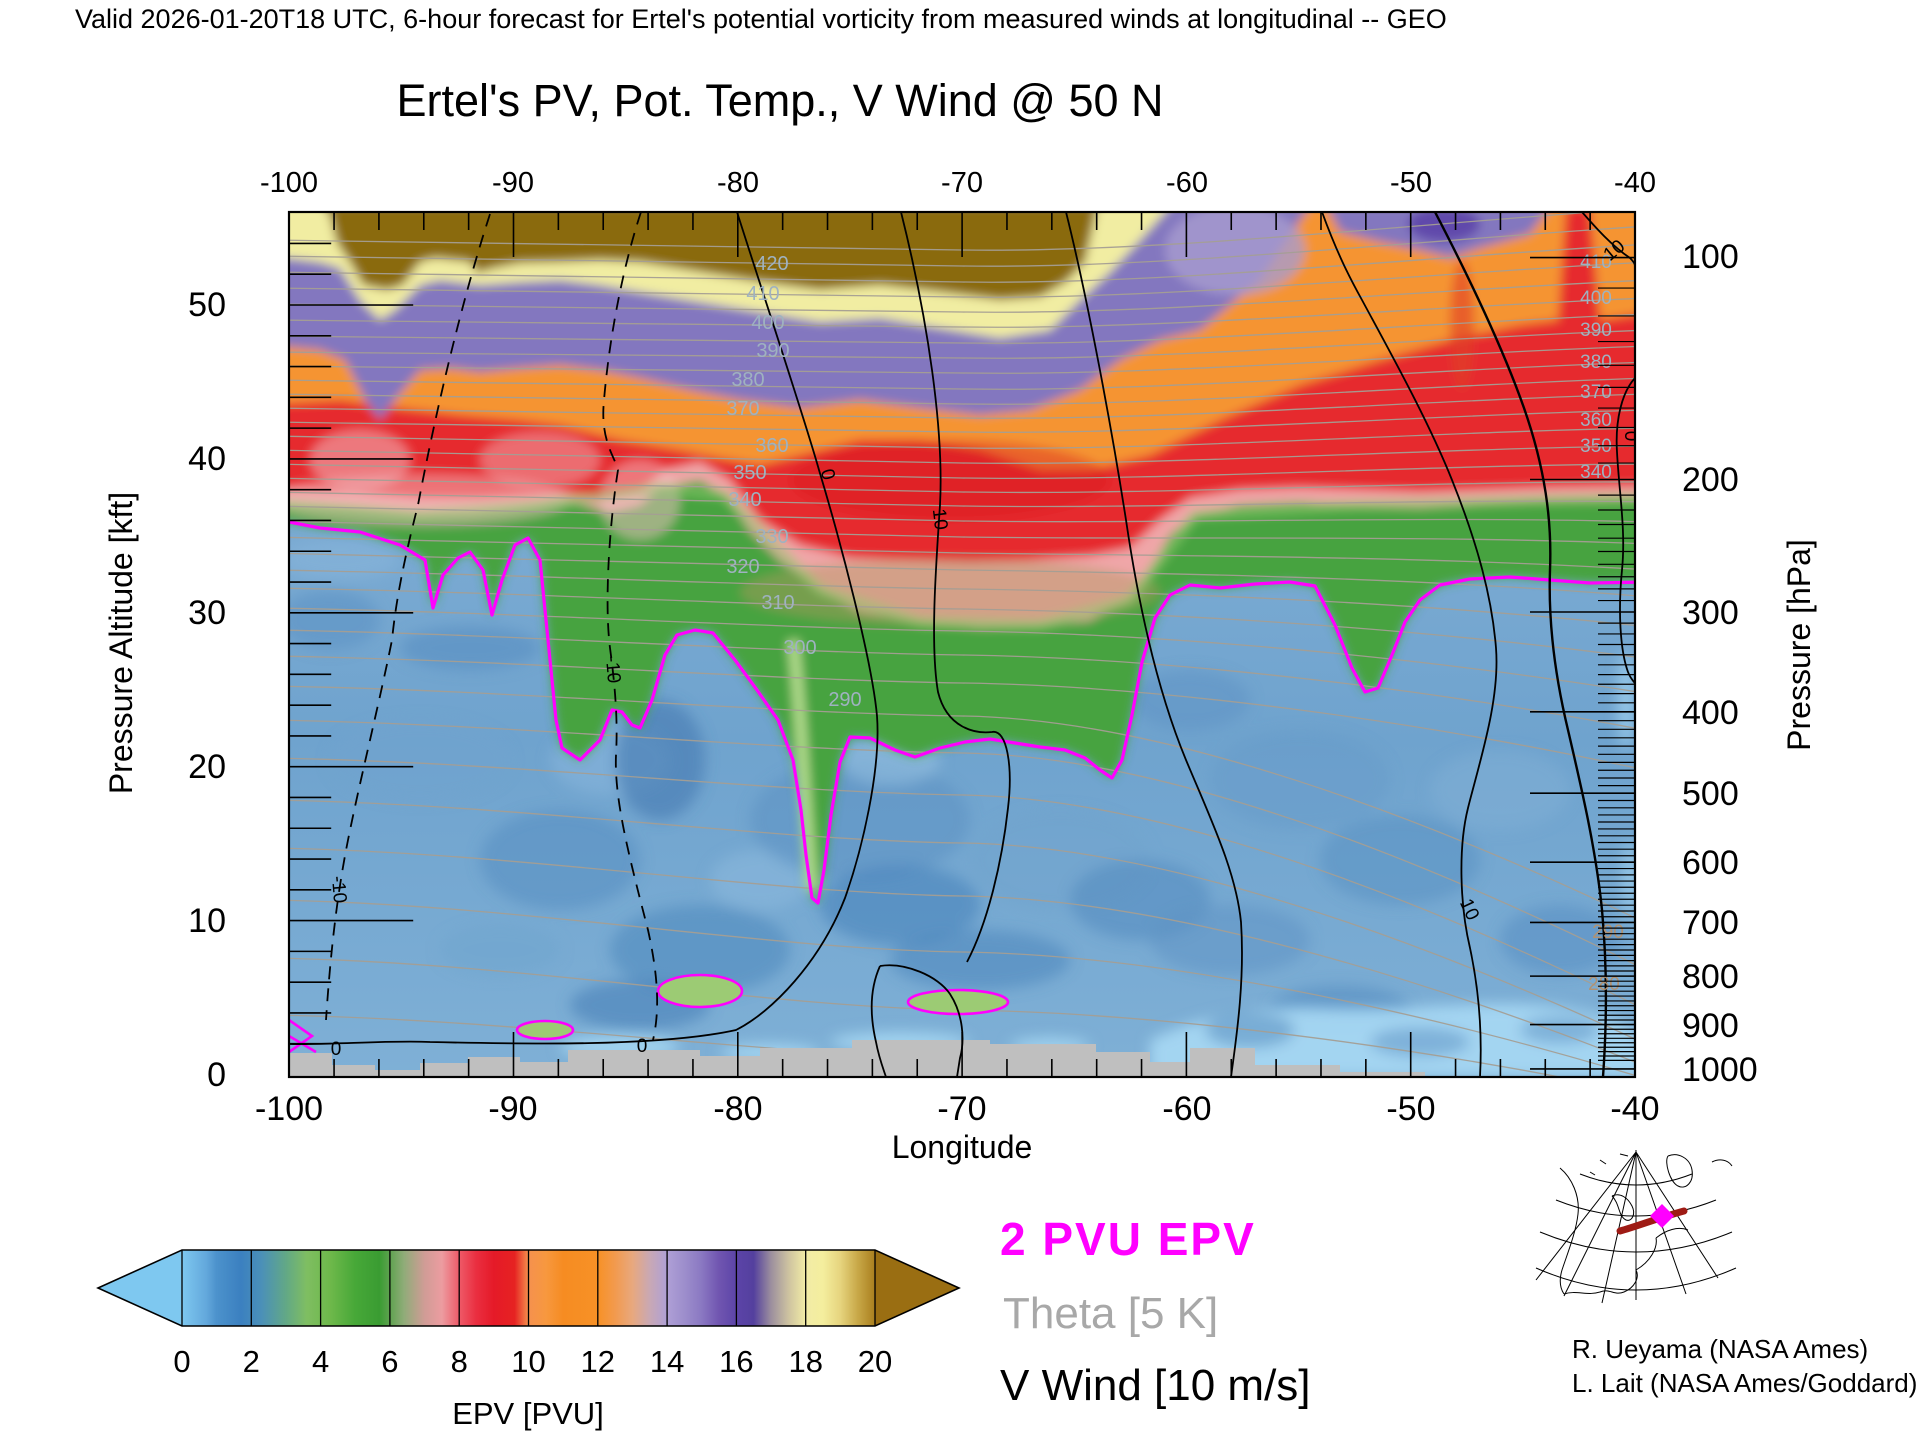  Describe the element at coordinates (181, 1361) in the screenshot. I see `colorbar-tick-label: 0` at that location.